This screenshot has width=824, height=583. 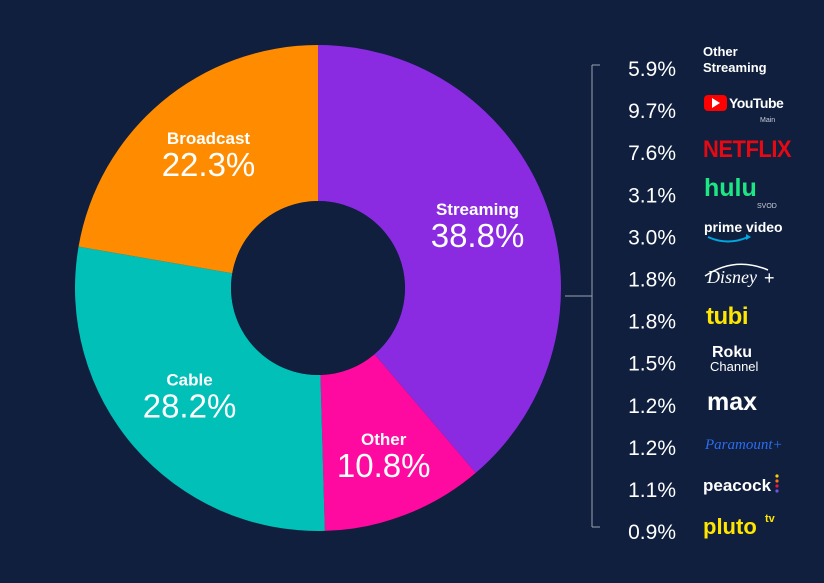 What do you see at coordinates (732, 352) in the screenshot?
I see `roku-wordmark: Roku` at bounding box center [732, 352].